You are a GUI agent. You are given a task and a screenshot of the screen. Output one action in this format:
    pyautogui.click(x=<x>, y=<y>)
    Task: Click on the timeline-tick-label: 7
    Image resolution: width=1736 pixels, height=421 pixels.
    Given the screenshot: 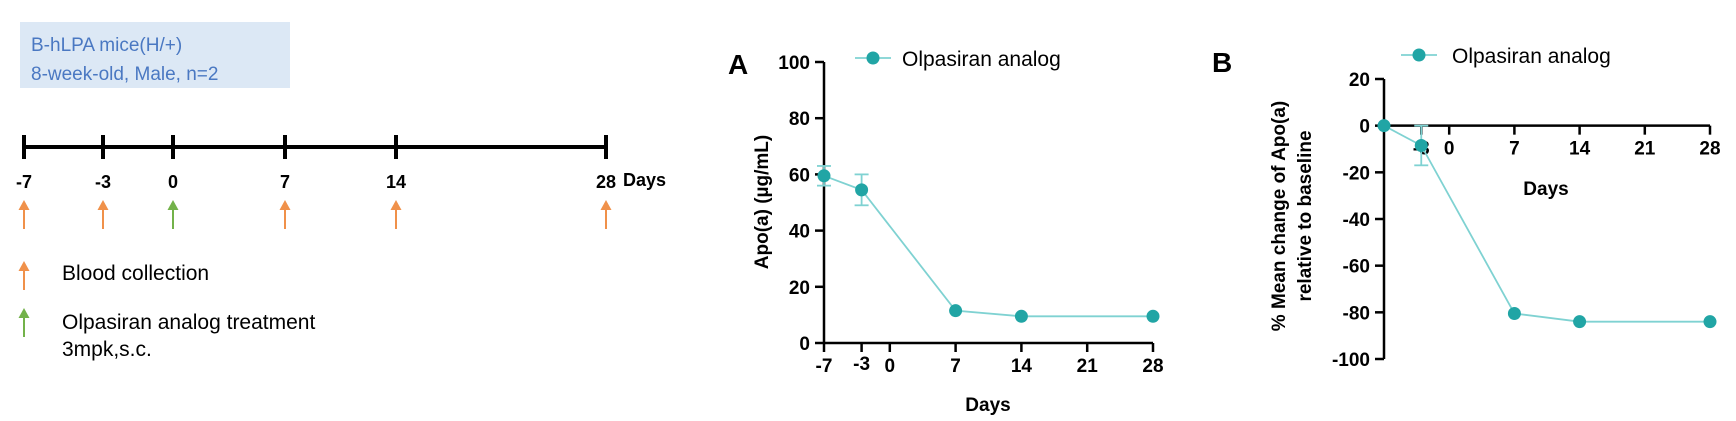 What is the action you would take?
    pyautogui.click(x=285, y=182)
    